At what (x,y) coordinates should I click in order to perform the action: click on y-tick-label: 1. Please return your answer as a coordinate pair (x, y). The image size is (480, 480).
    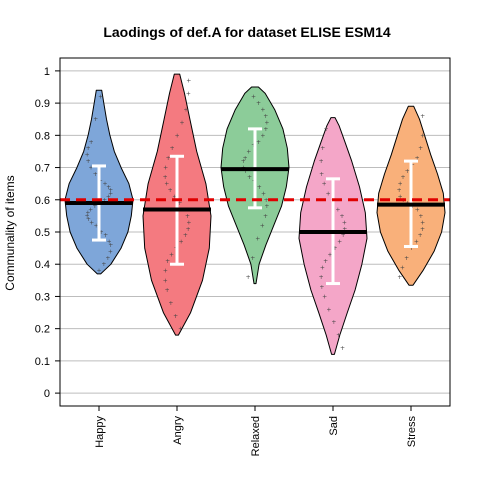
    Looking at the image, I should click on (47, 72).